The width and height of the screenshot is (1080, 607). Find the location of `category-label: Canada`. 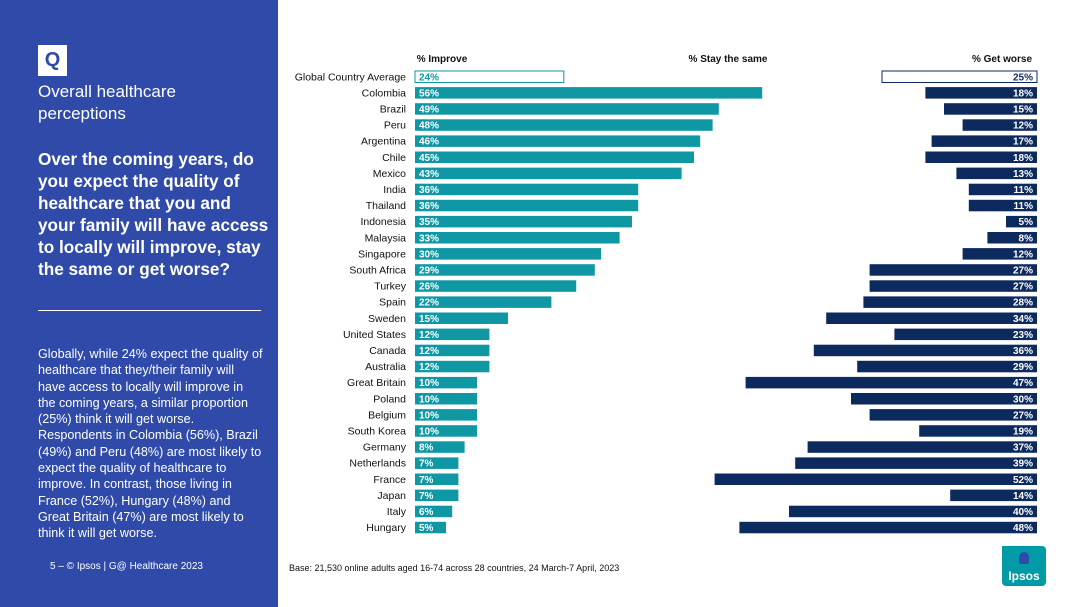

category-label: Canada is located at coordinates (387, 351).